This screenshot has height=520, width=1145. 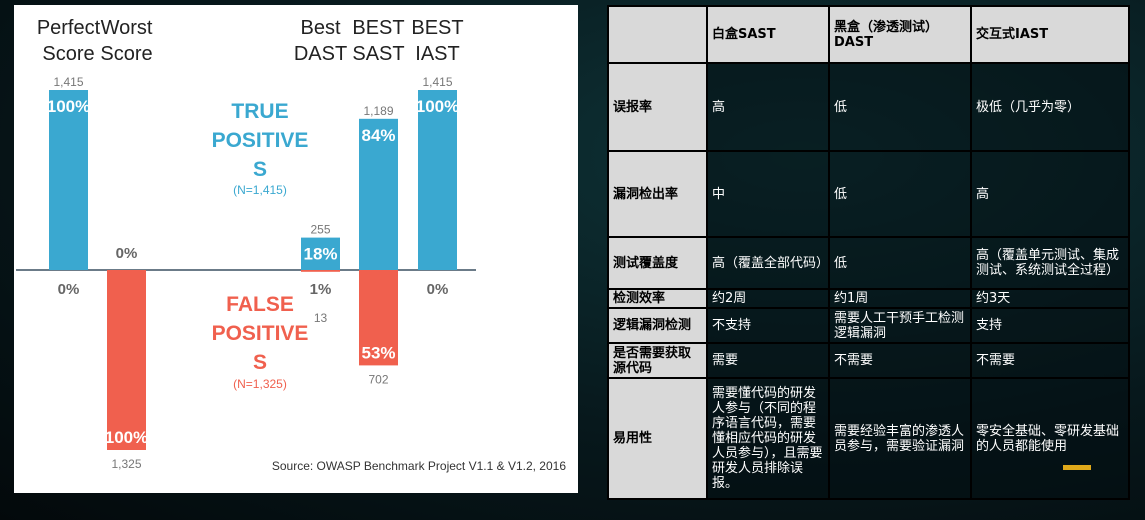 What do you see at coordinates (320, 54) in the screenshot?
I see `category-label: DAST` at bounding box center [320, 54].